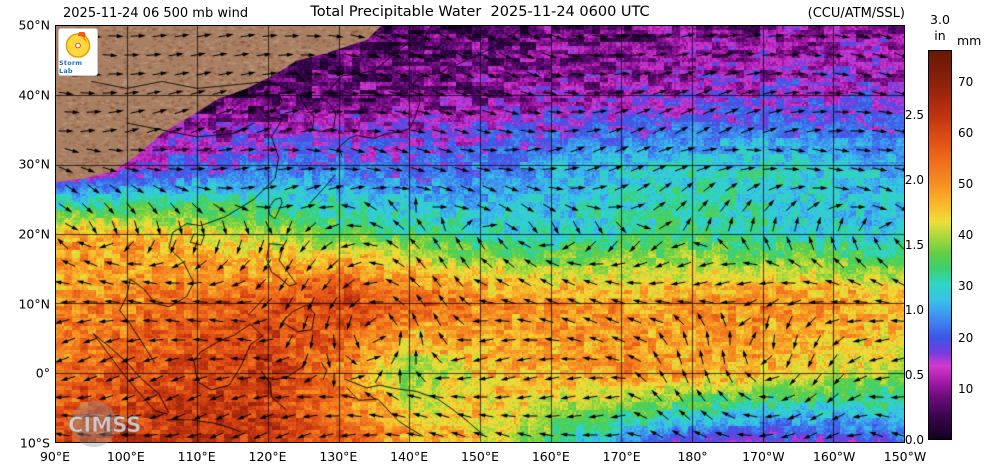  I want to click on colorbar-mm-tick: 40, so click(966, 235).